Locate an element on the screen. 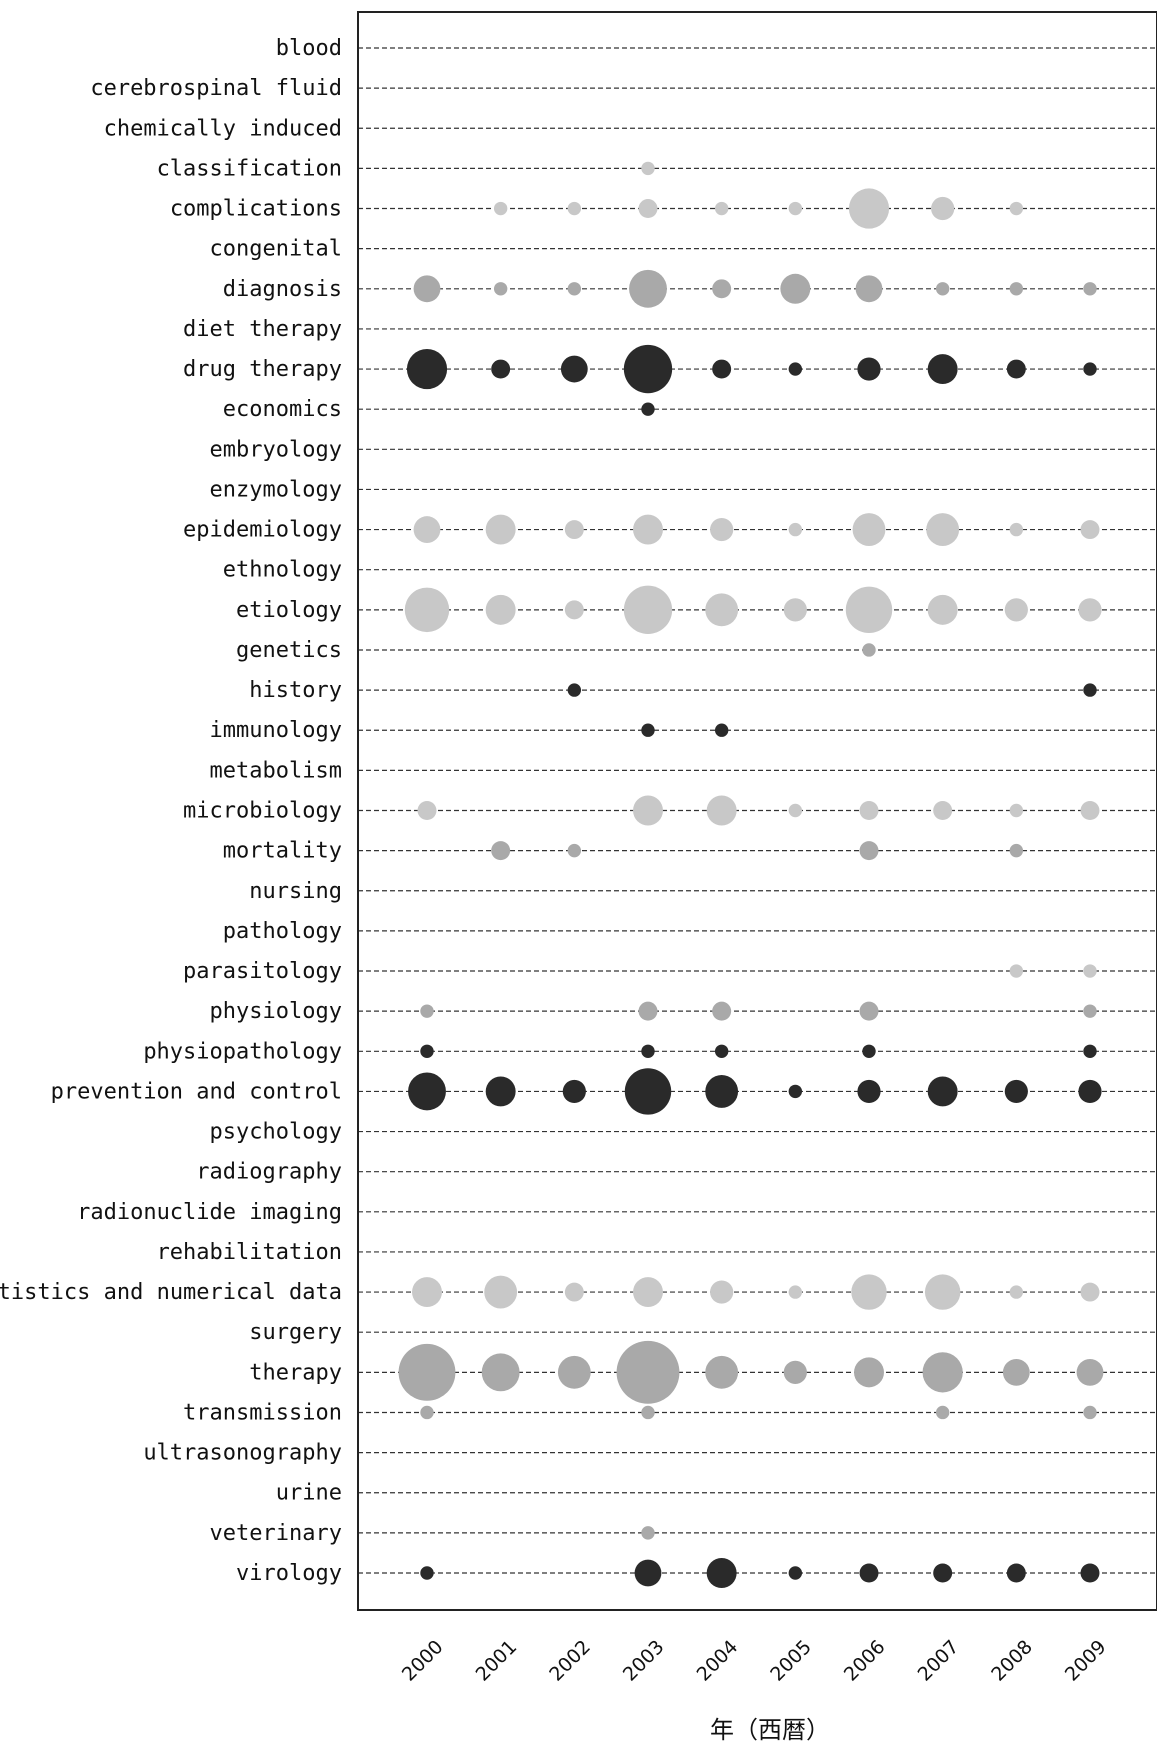 This screenshot has width=1157, height=1750. row-label: rehabilitation is located at coordinates (249, 1252).